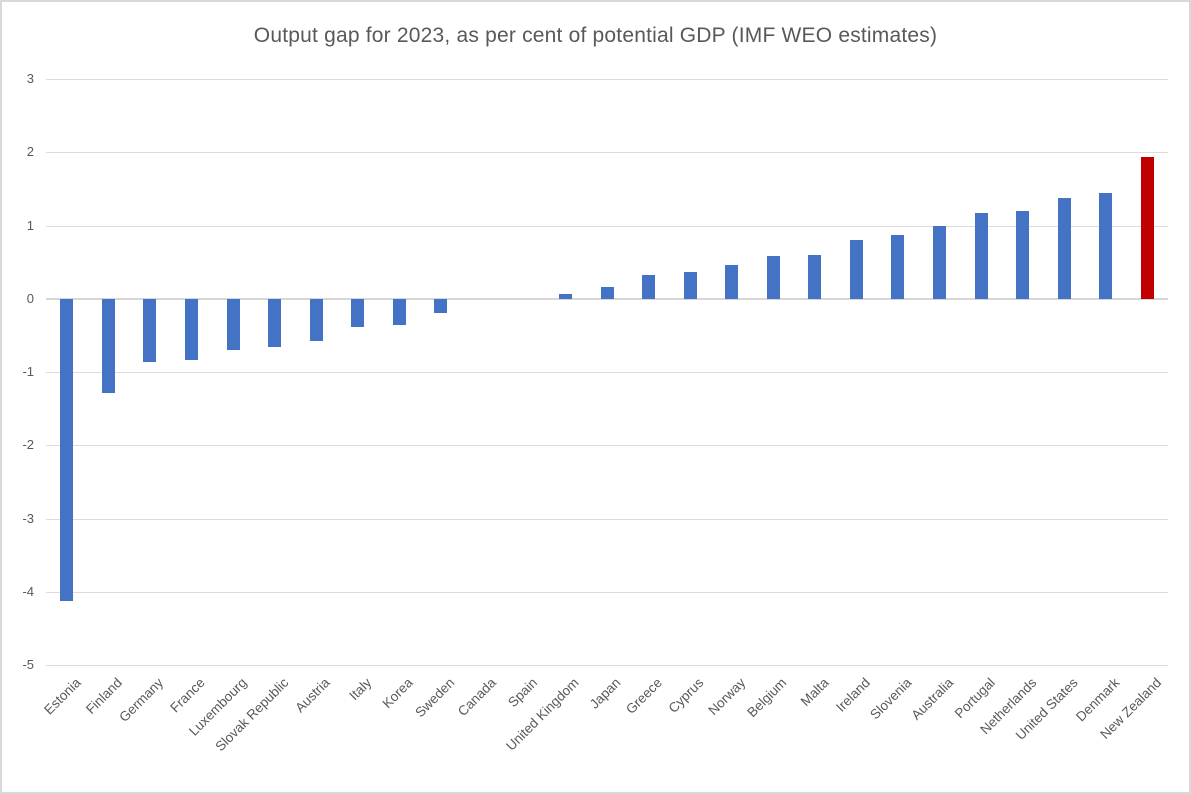 This screenshot has height=794, width=1191. I want to click on bar-netherlands, so click(1023, 254).